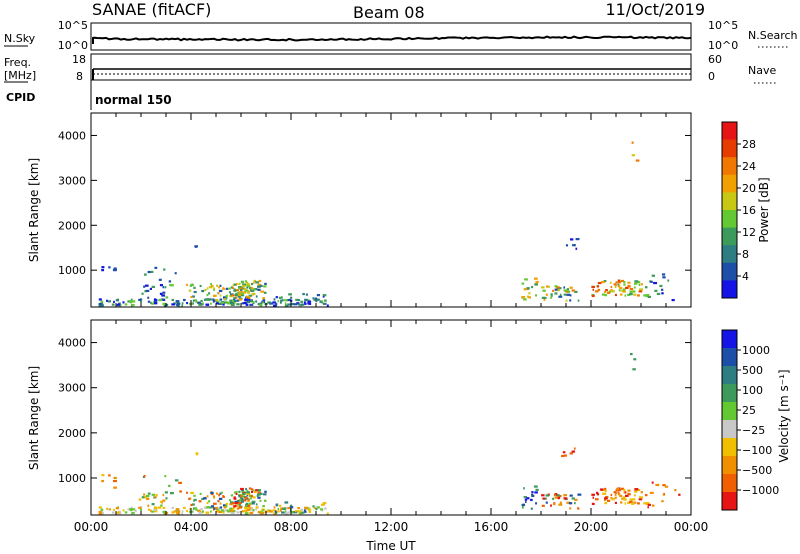  I want to click on colorbar-tick-label: 500, so click(752, 370).